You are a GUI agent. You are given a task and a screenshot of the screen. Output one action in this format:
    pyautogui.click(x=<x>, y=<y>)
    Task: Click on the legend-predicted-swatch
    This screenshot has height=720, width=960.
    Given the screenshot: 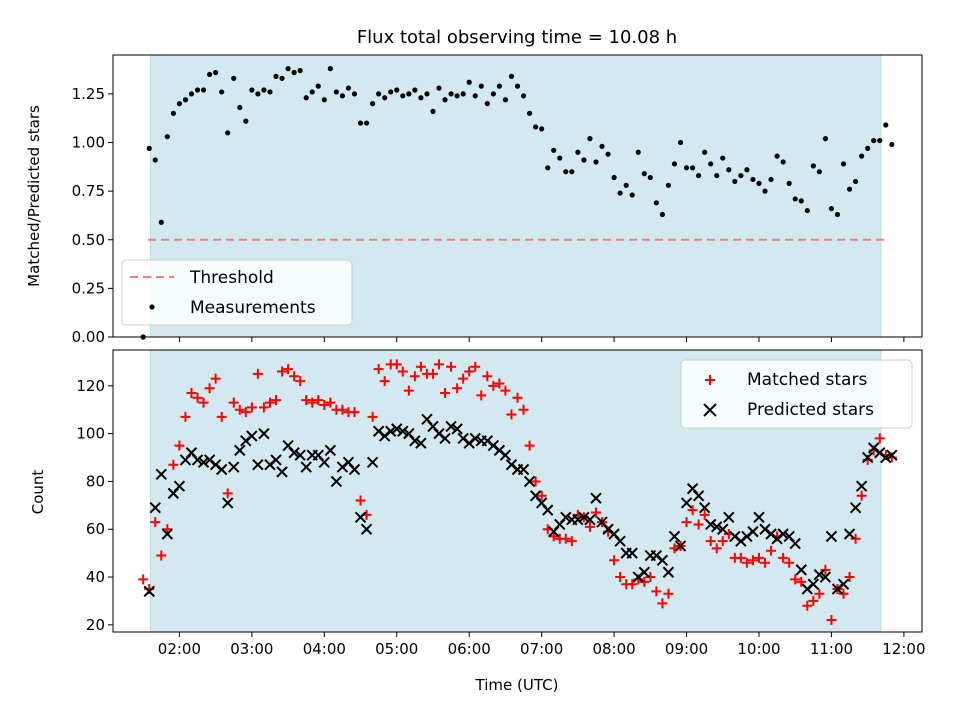 What is the action you would take?
    pyautogui.click(x=710, y=410)
    